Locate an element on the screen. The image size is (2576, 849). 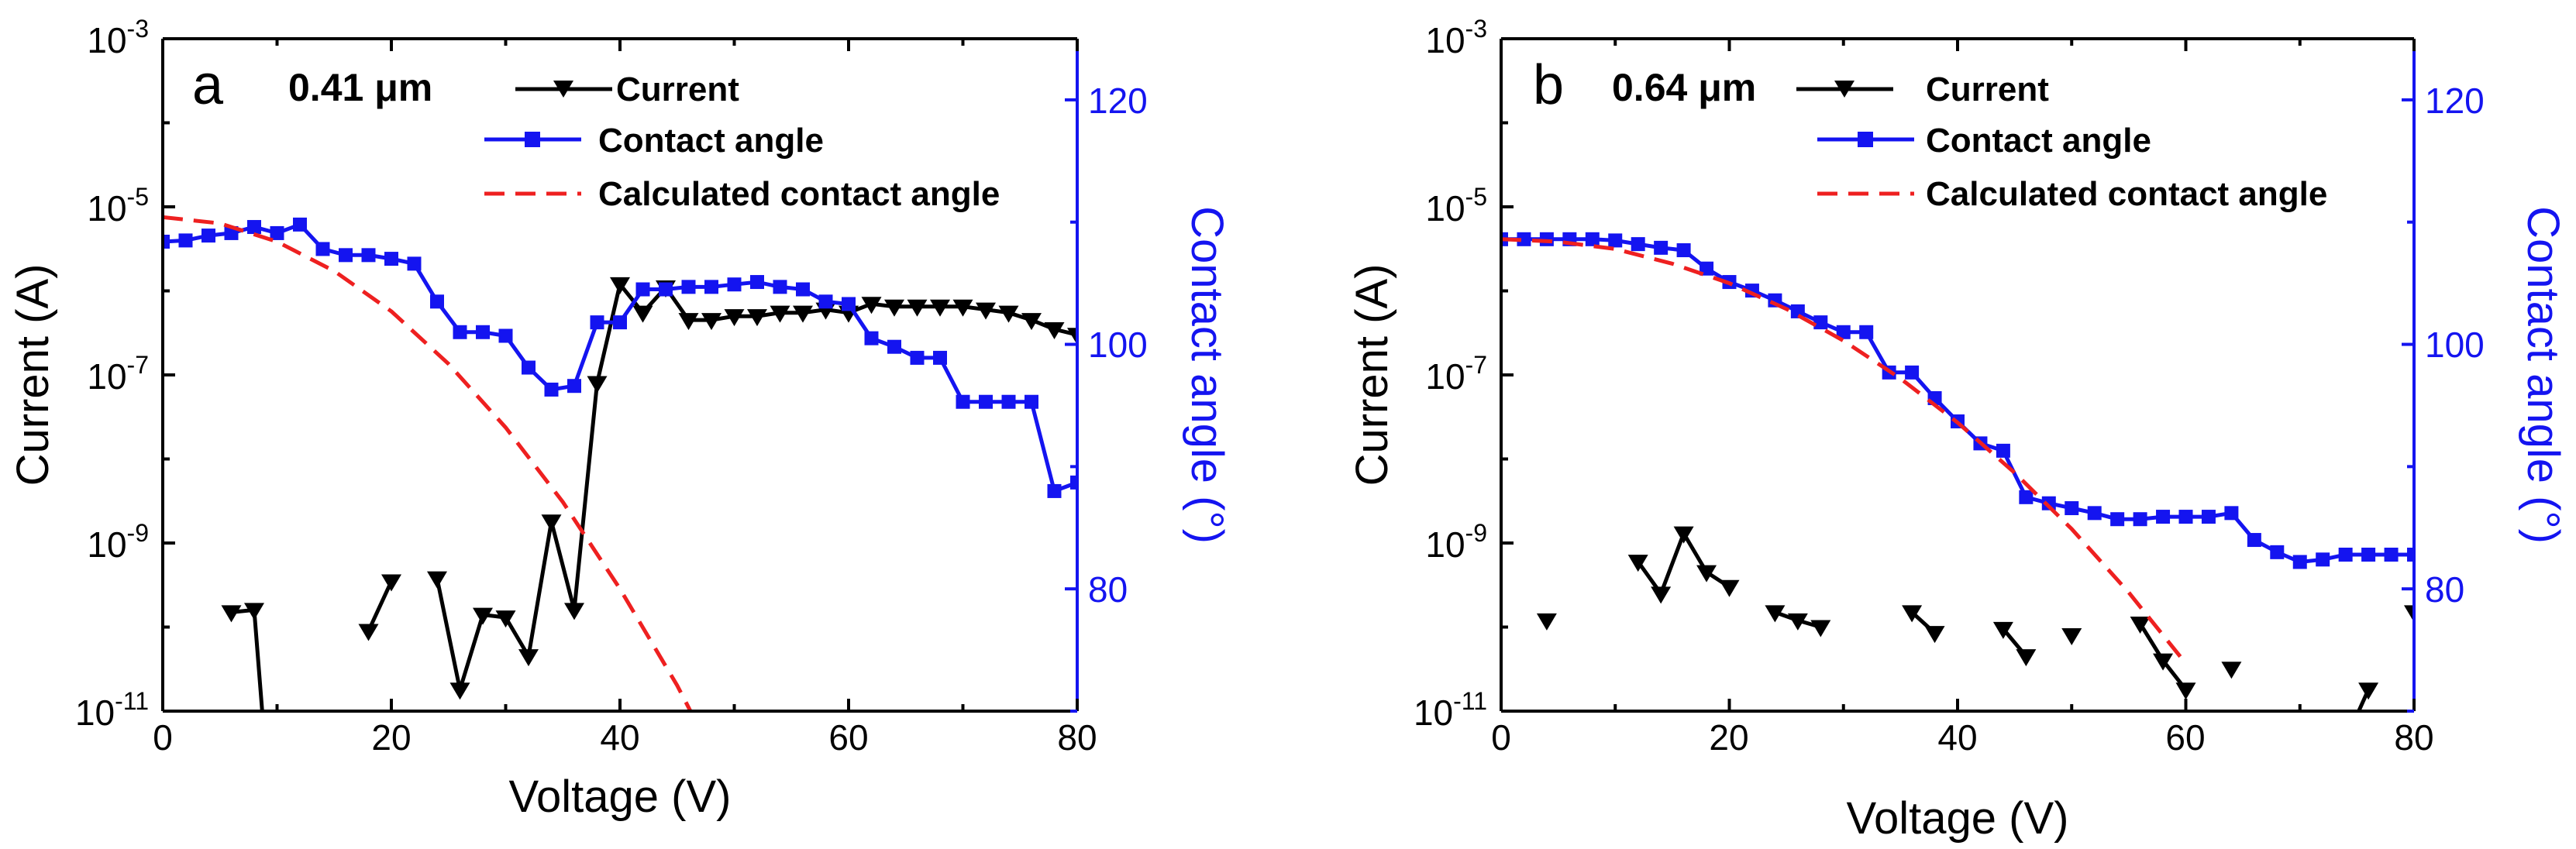
panel-b-y-tick-1e-11: 10⁻¹¹ is located at coordinates (1450, 710).